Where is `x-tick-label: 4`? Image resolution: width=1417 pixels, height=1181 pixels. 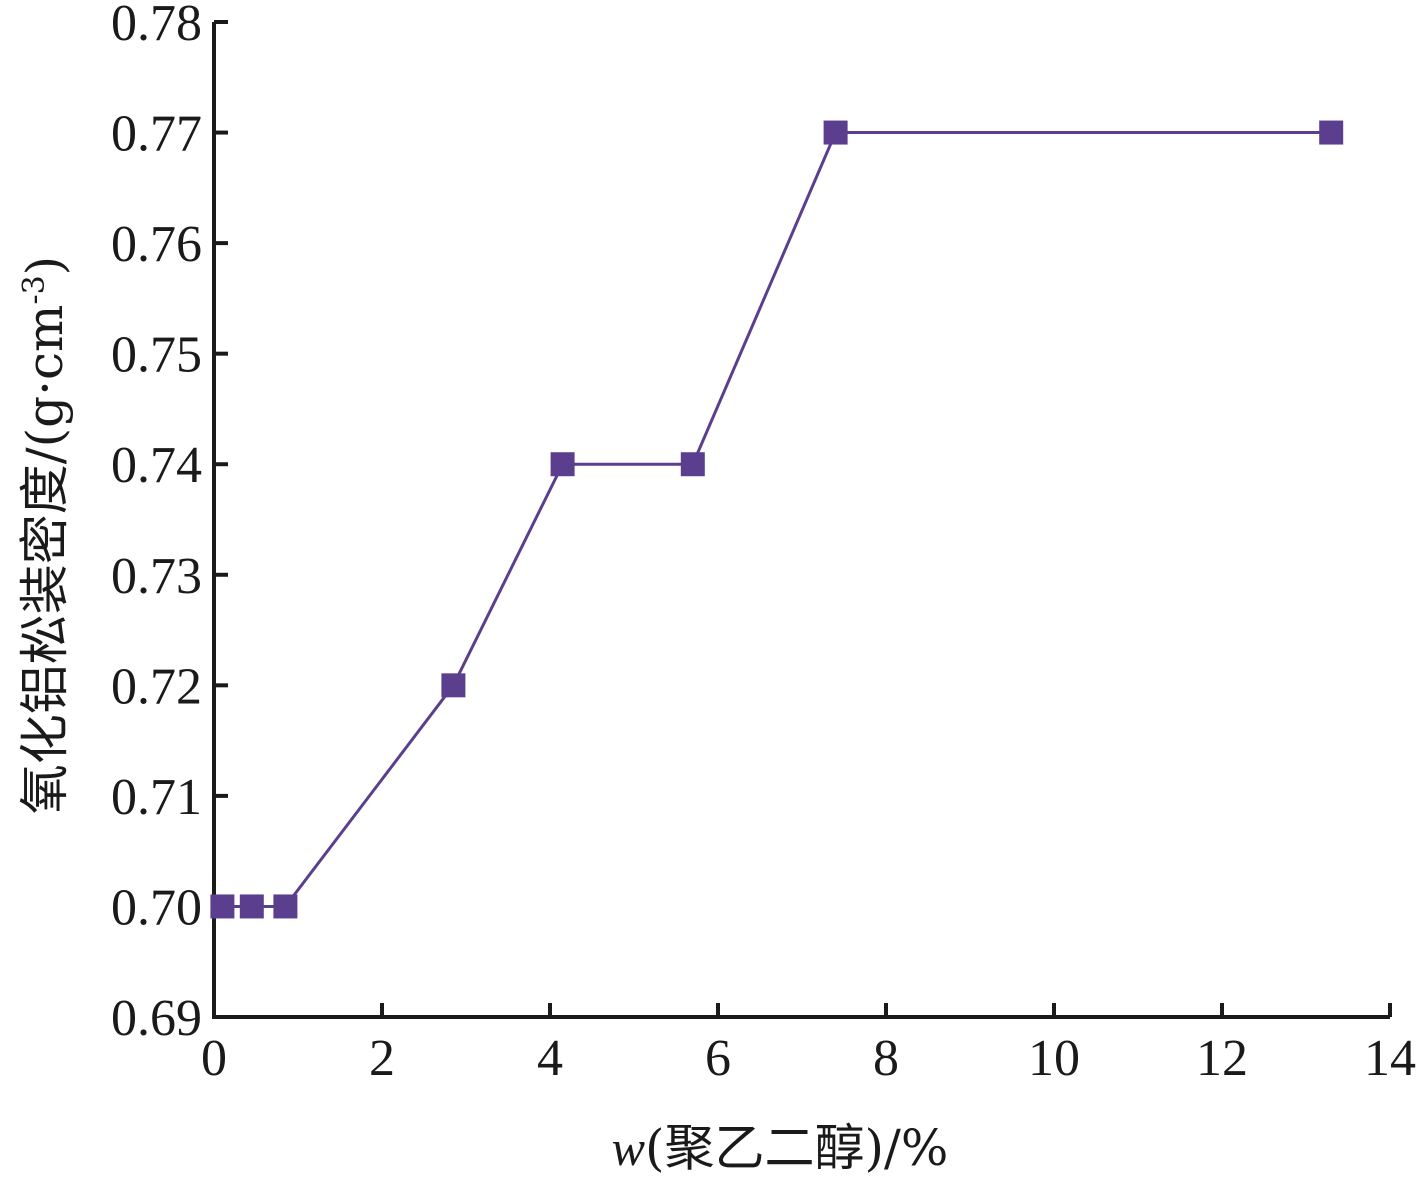
x-tick-label: 4 is located at coordinates (550, 1058).